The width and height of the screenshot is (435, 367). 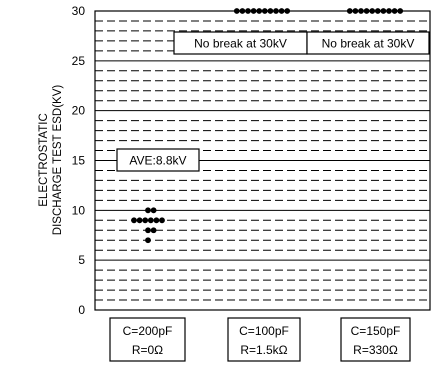 What do you see at coordinates (264, 331) in the screenshot?
I see `category-label: C=100pF` at bounding box center [264, 331].